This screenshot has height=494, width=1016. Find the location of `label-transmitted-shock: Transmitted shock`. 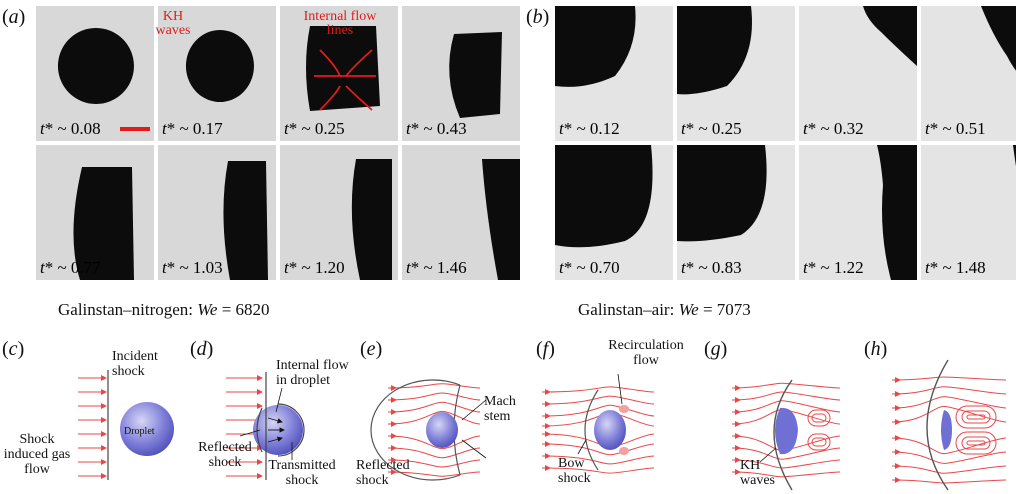

label-transmitted-shock: Transmitted shock is located at coordinates (302, 473).